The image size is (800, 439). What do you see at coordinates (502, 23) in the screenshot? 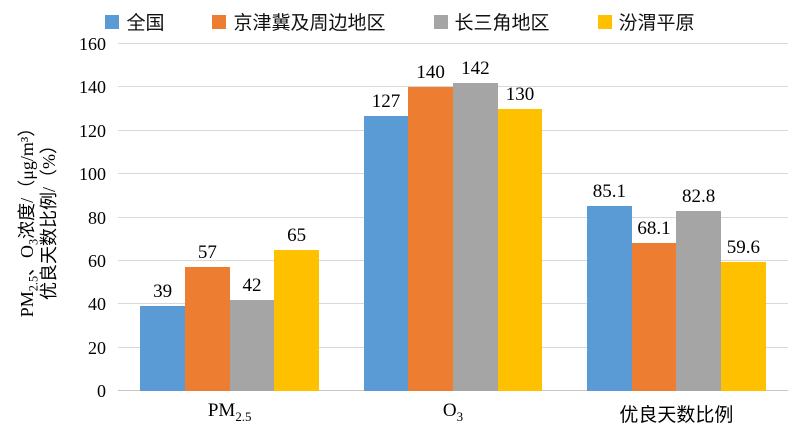
I see `legend-label: 长三角地区` at bounding box center [502, 23].